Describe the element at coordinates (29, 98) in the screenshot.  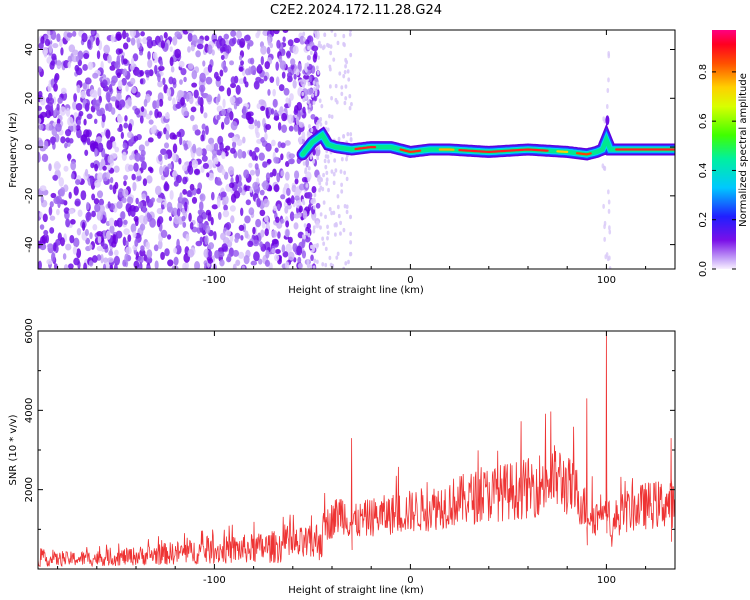
I see `y-tick-label: 20` at that location.